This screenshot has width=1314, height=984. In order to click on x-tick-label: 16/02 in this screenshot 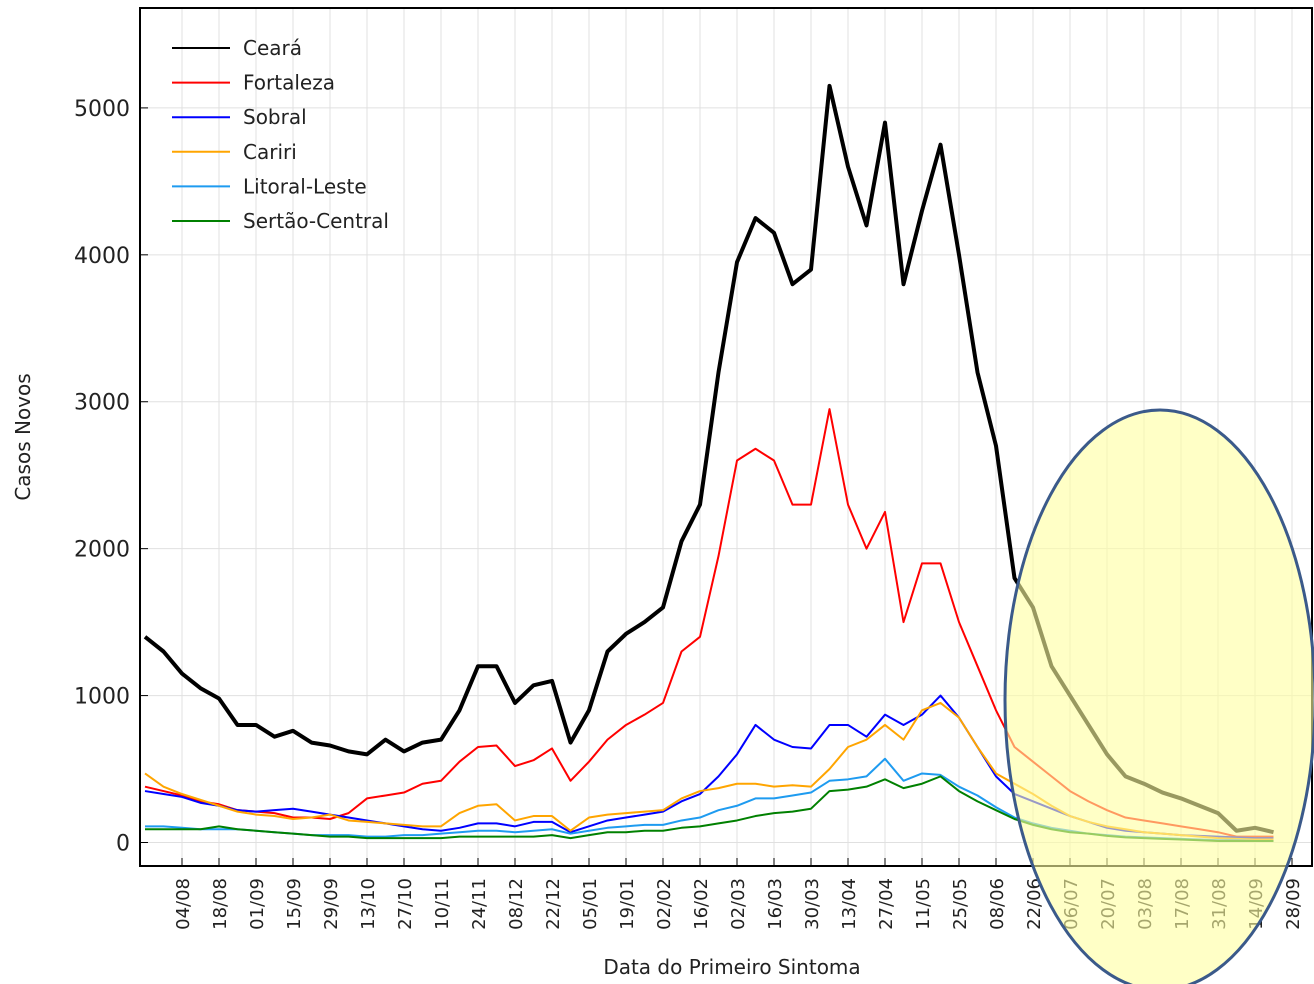, I will do `click(701, 904)`.